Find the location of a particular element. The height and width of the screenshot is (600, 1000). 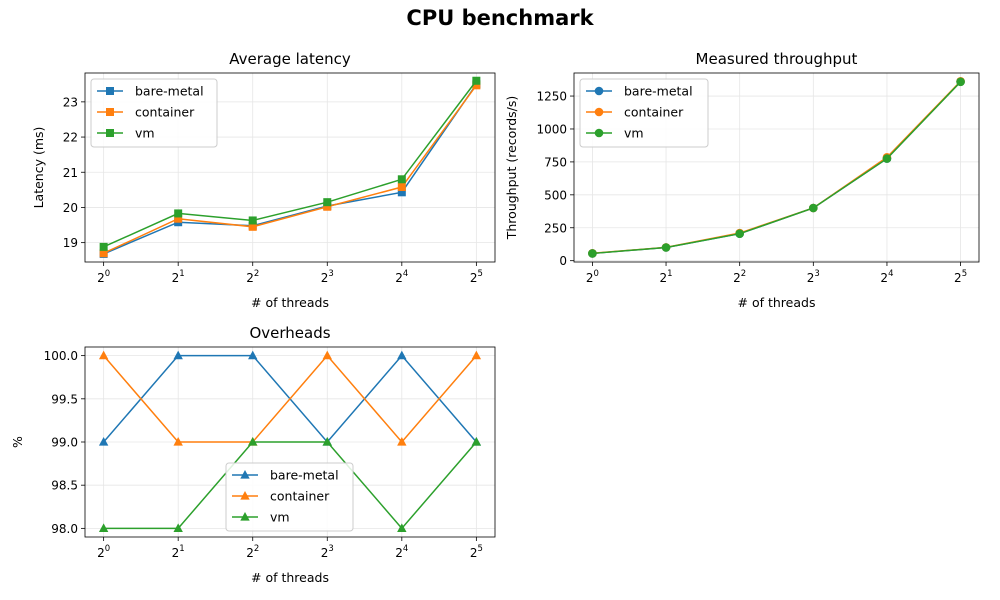

y-tick-label: 1000 is located at coordinates (551, 129).